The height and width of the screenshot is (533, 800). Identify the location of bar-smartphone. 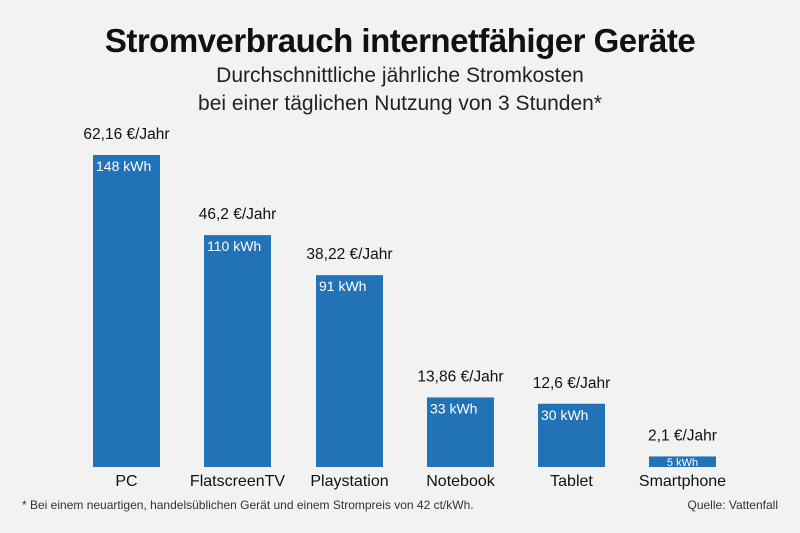
(682, 461).